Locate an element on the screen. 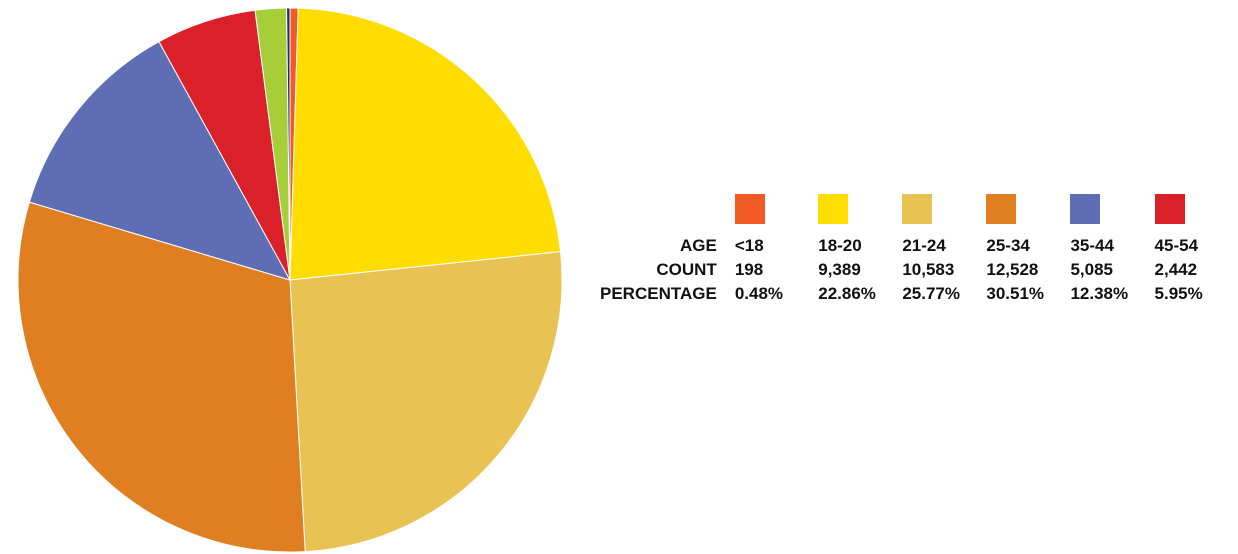 This screenshot has width=1238, height=554. count-value: 198 is located at coordinates (749, 269).